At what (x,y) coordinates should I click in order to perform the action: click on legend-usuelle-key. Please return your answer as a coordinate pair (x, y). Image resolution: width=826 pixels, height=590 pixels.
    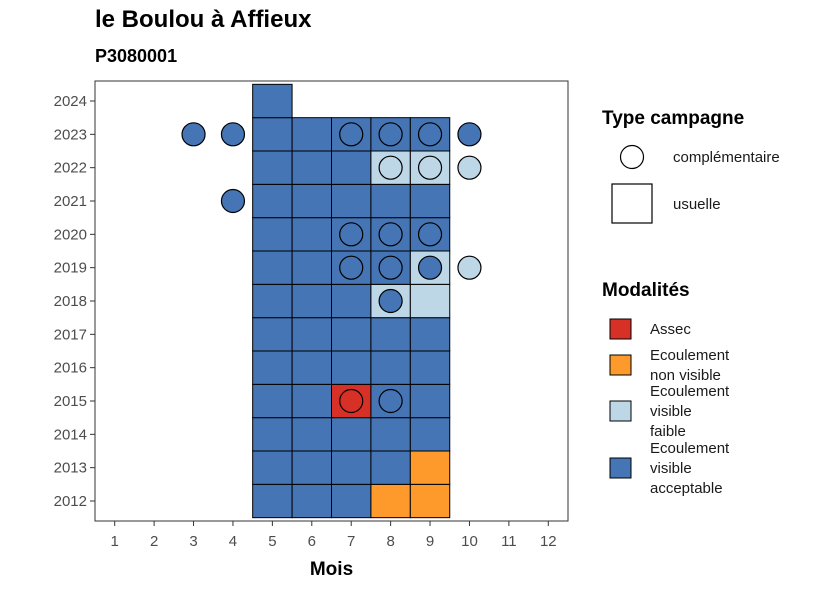
    Looking at the image, I should click on (632, 203).